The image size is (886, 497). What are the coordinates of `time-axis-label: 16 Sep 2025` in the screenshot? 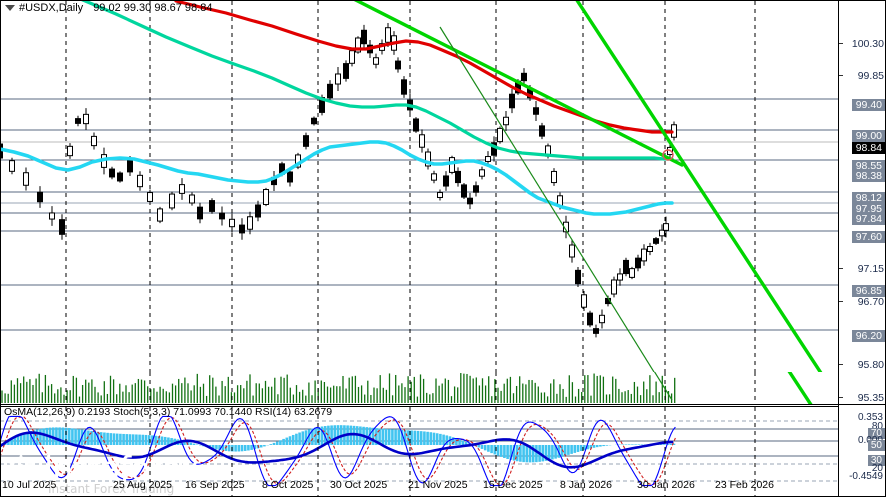 It's located at (215, 485).